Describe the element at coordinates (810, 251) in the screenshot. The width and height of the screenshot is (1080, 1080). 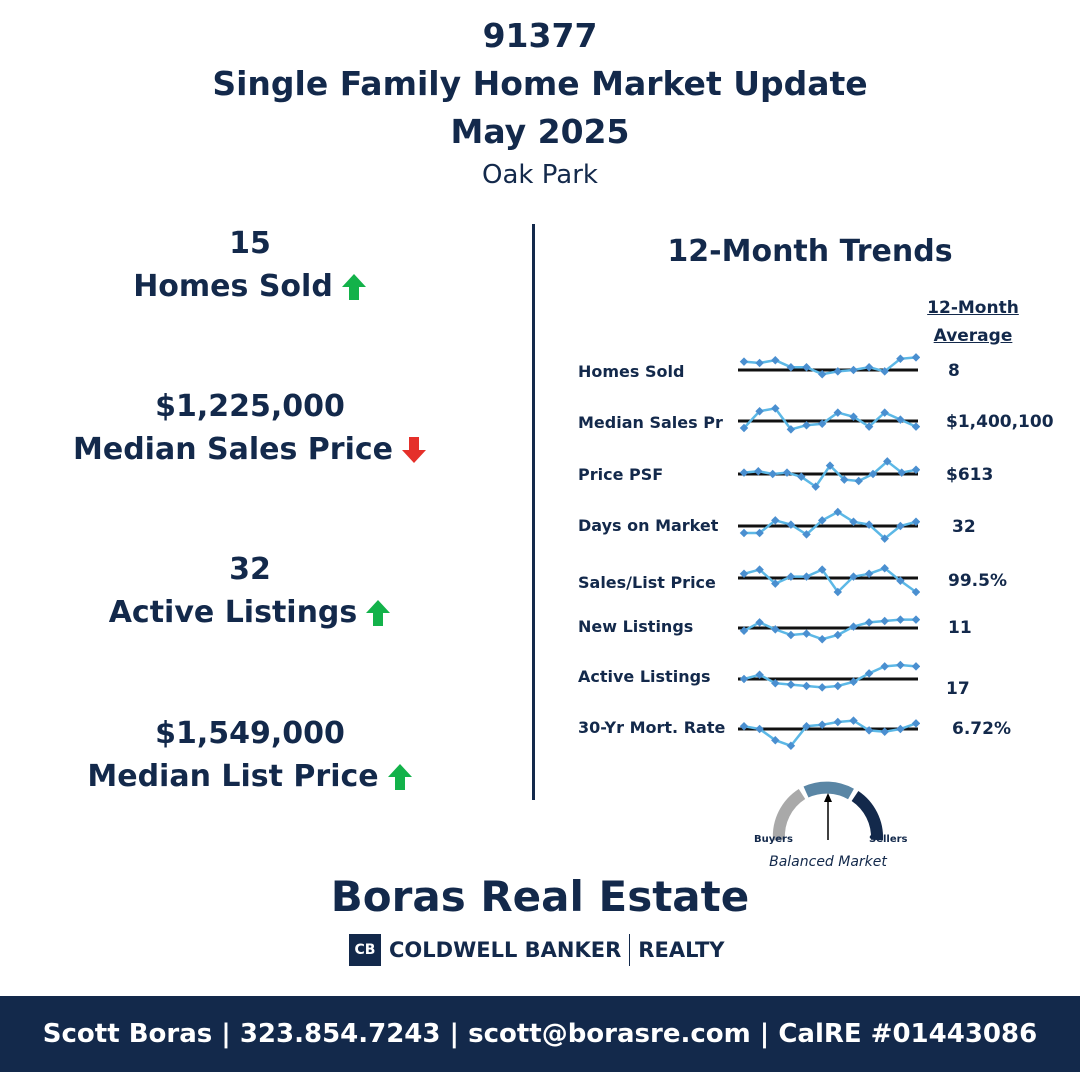
I see `trends-title: 12-Month Trends` at that location.